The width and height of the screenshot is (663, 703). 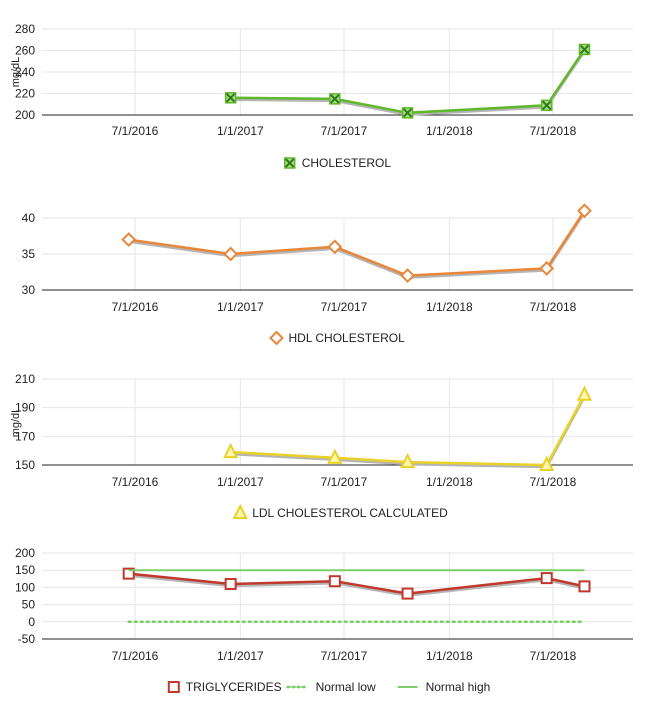 I want to click on legend-item-hdl-cholesterol: HDL CHOLESTEROL, so click(x=337, y=338).